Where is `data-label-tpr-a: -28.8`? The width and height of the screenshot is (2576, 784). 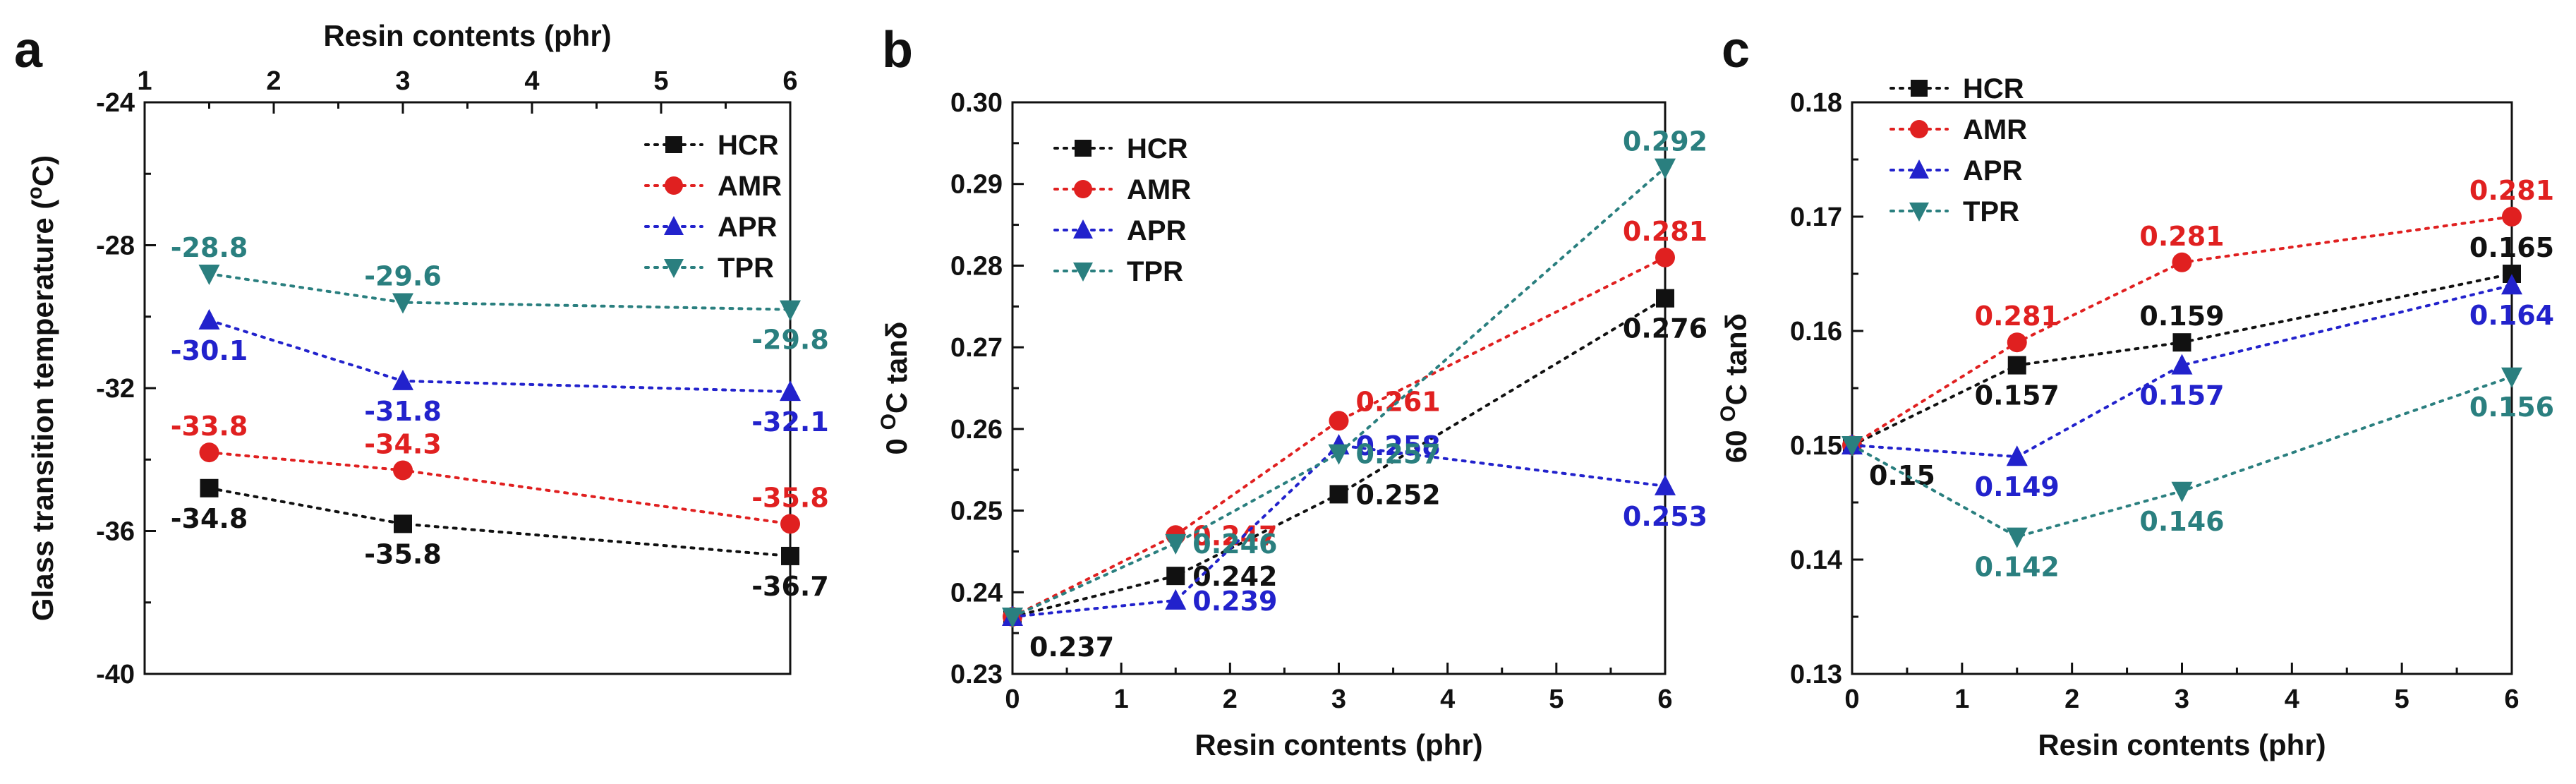 data-label-tpr-a: -28.8 is located at coordinates (209, 248).